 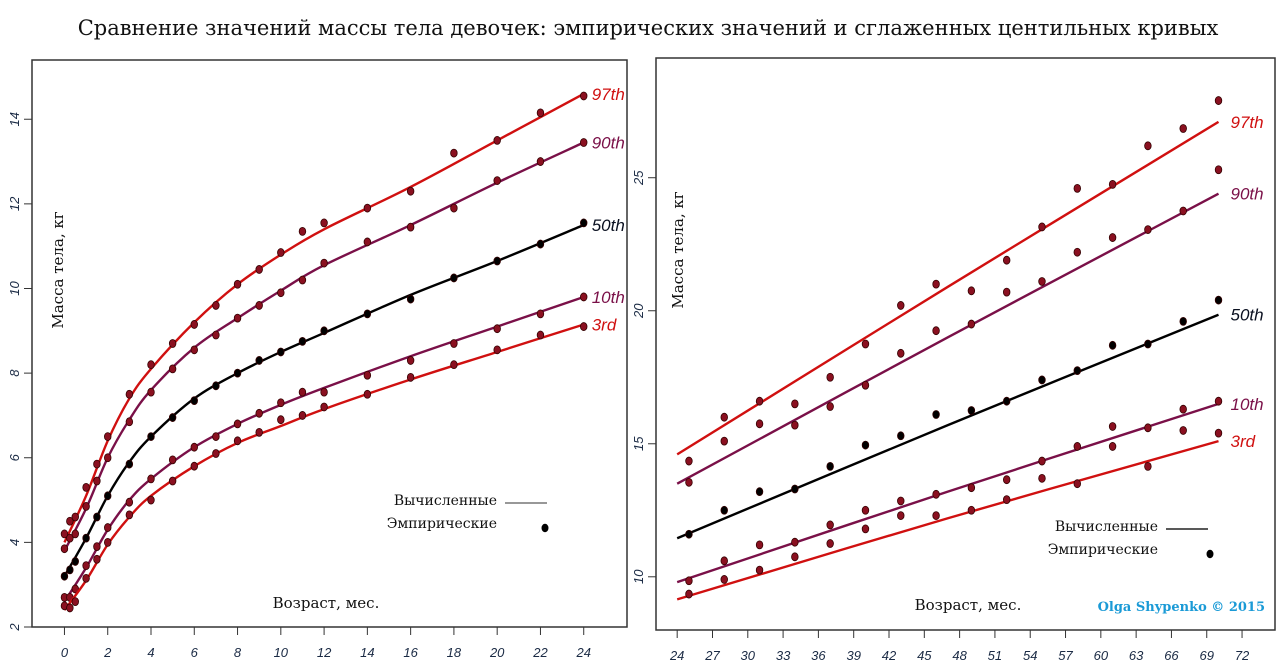 I want to click on x-tick-label: 12, so click(x=324, y=652).